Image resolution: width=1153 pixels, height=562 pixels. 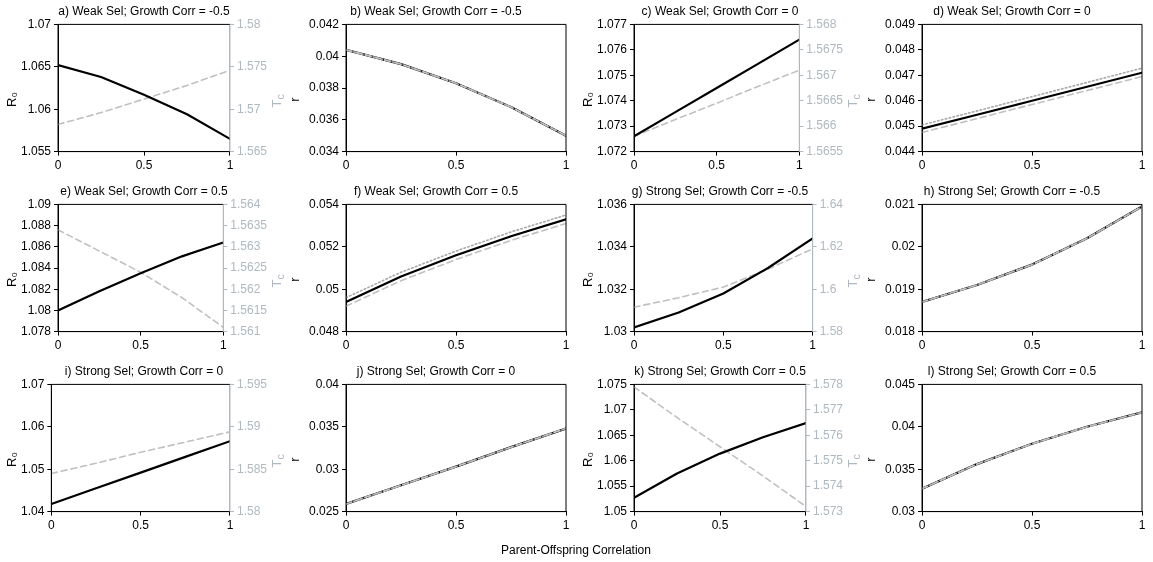 What do you see at coordinates (612, 383) in the screenshot?
I see `y-tick-label: 1.075` at bounding box center [612, 383].